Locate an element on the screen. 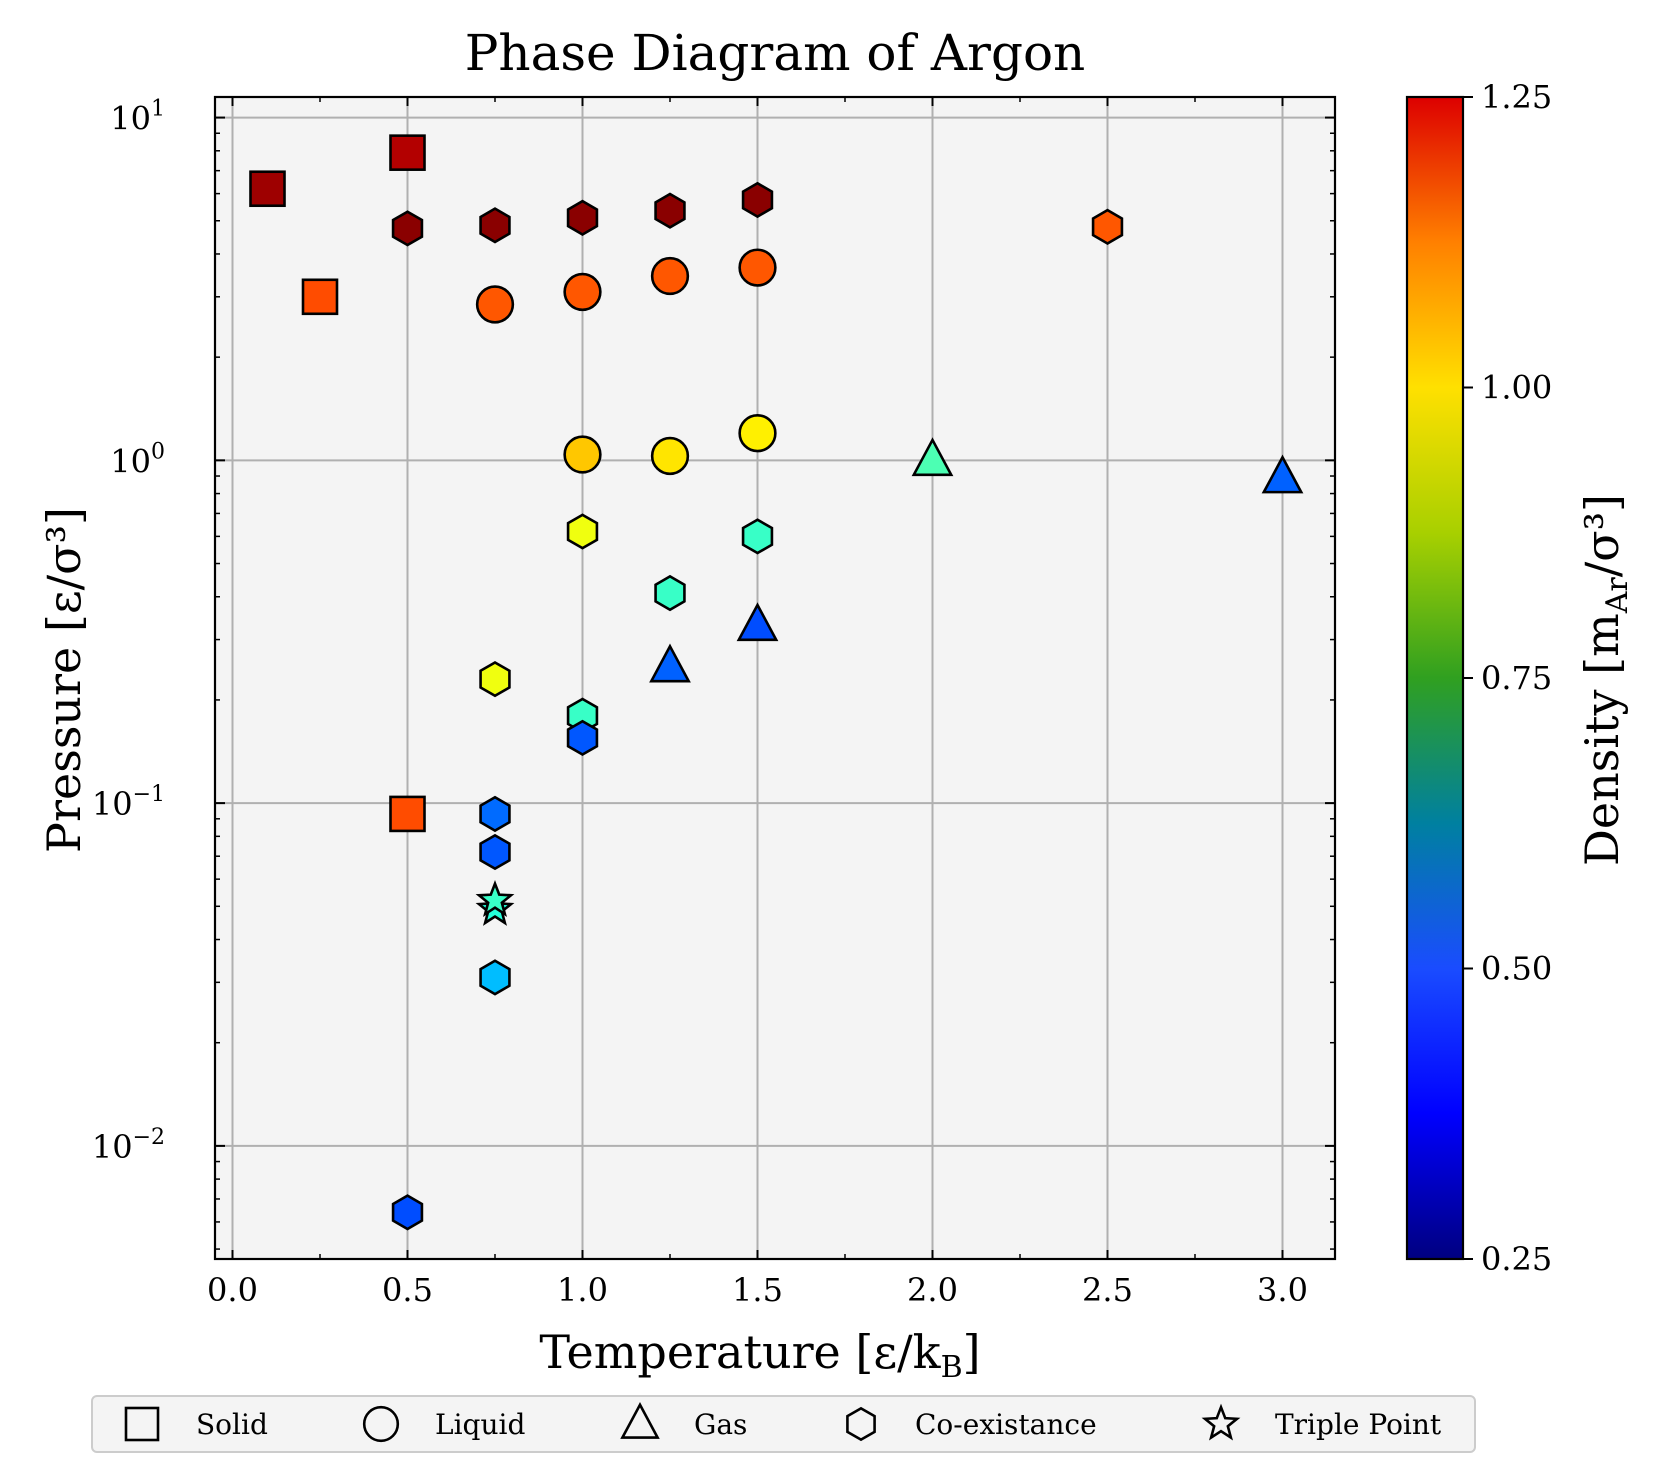  x-tick-label: 2.0 is located at coordinates (932, 1290).